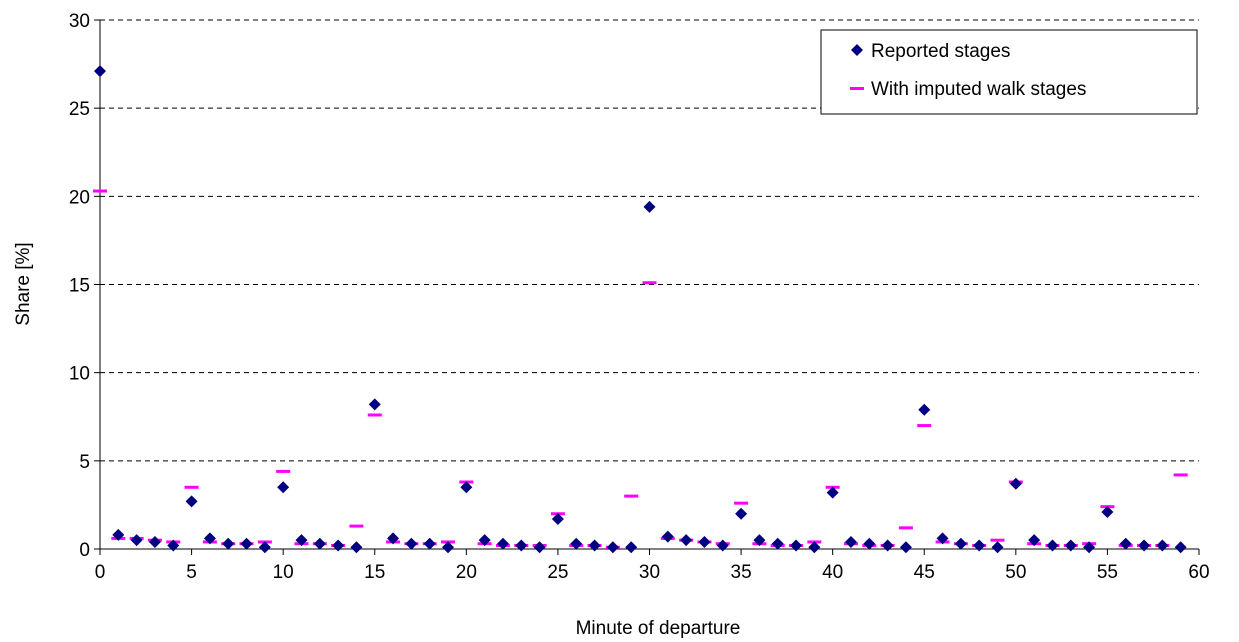 This screenshot has width=1239, height=642. Describe the element at coordinates (79, 197) in the screenshot. I see `y-tick-label: 20` at that location.